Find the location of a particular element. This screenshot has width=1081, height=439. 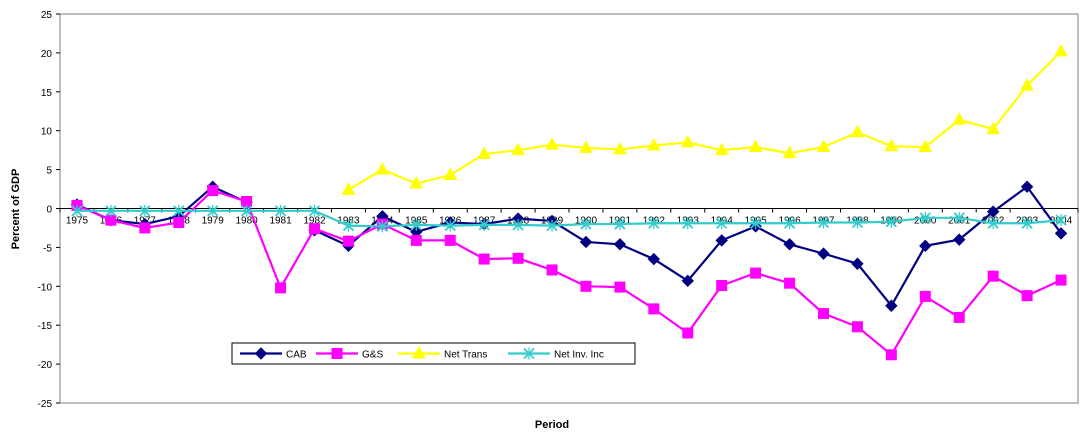

x-tick-label: 1981 is located at coordinates (280, 221).